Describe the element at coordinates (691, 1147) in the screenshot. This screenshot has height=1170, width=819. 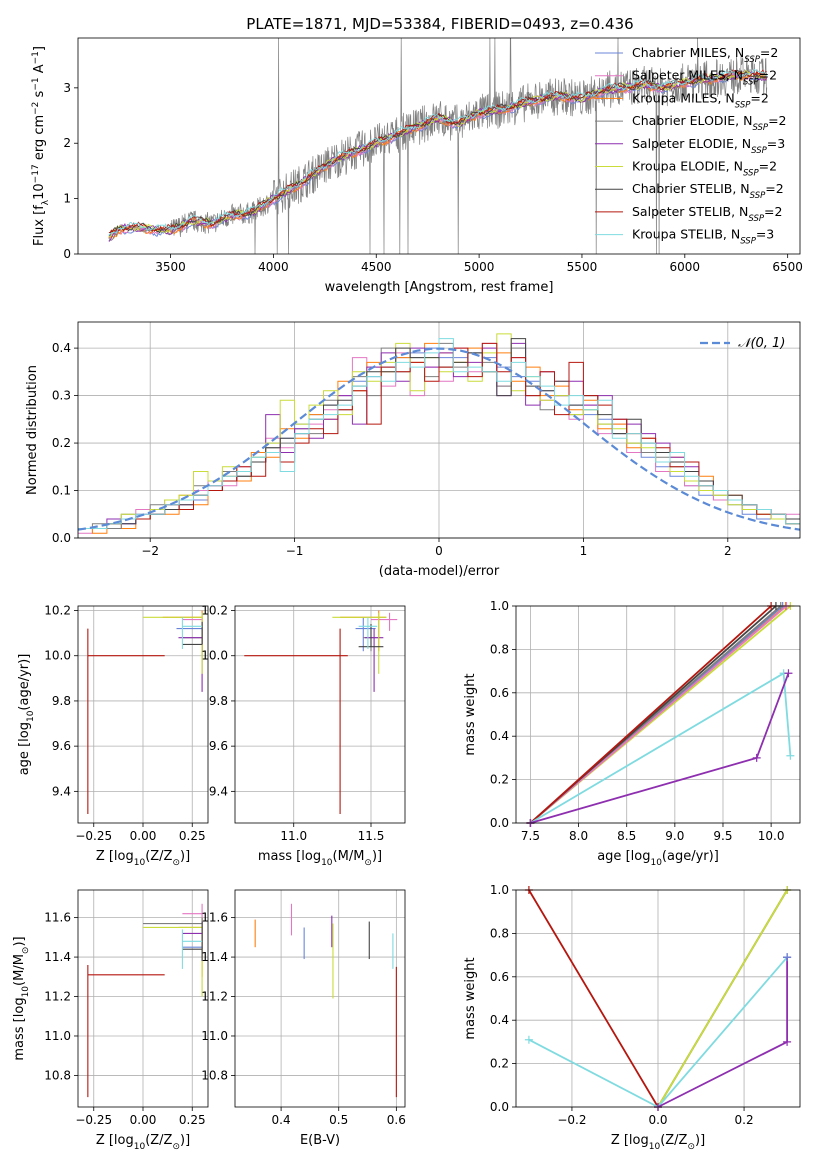
I see `weight-vs-Z-xlabel-part: ⊙` at that location.